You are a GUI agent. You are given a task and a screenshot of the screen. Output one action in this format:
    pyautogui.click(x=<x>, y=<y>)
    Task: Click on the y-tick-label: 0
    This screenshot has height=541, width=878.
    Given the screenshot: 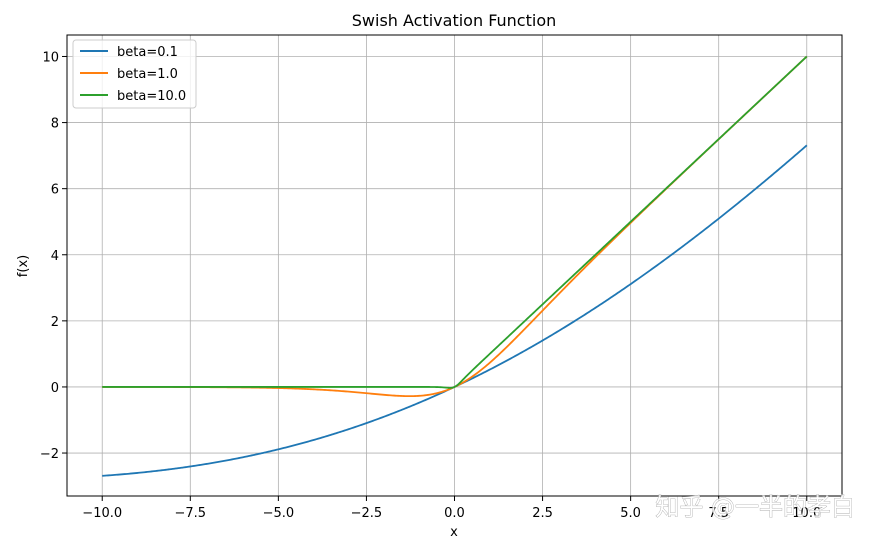 What is the action you would take?
    pyautogui.click(x=55, y=388)
    